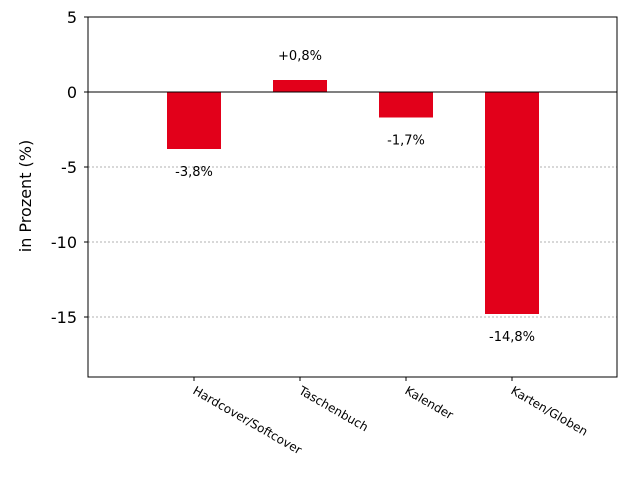  What do you see at coordinates (248, 420) in the screenshot?
I see `x-tick-label: Hardcover/Softcover` at bounding box center [248, 420].